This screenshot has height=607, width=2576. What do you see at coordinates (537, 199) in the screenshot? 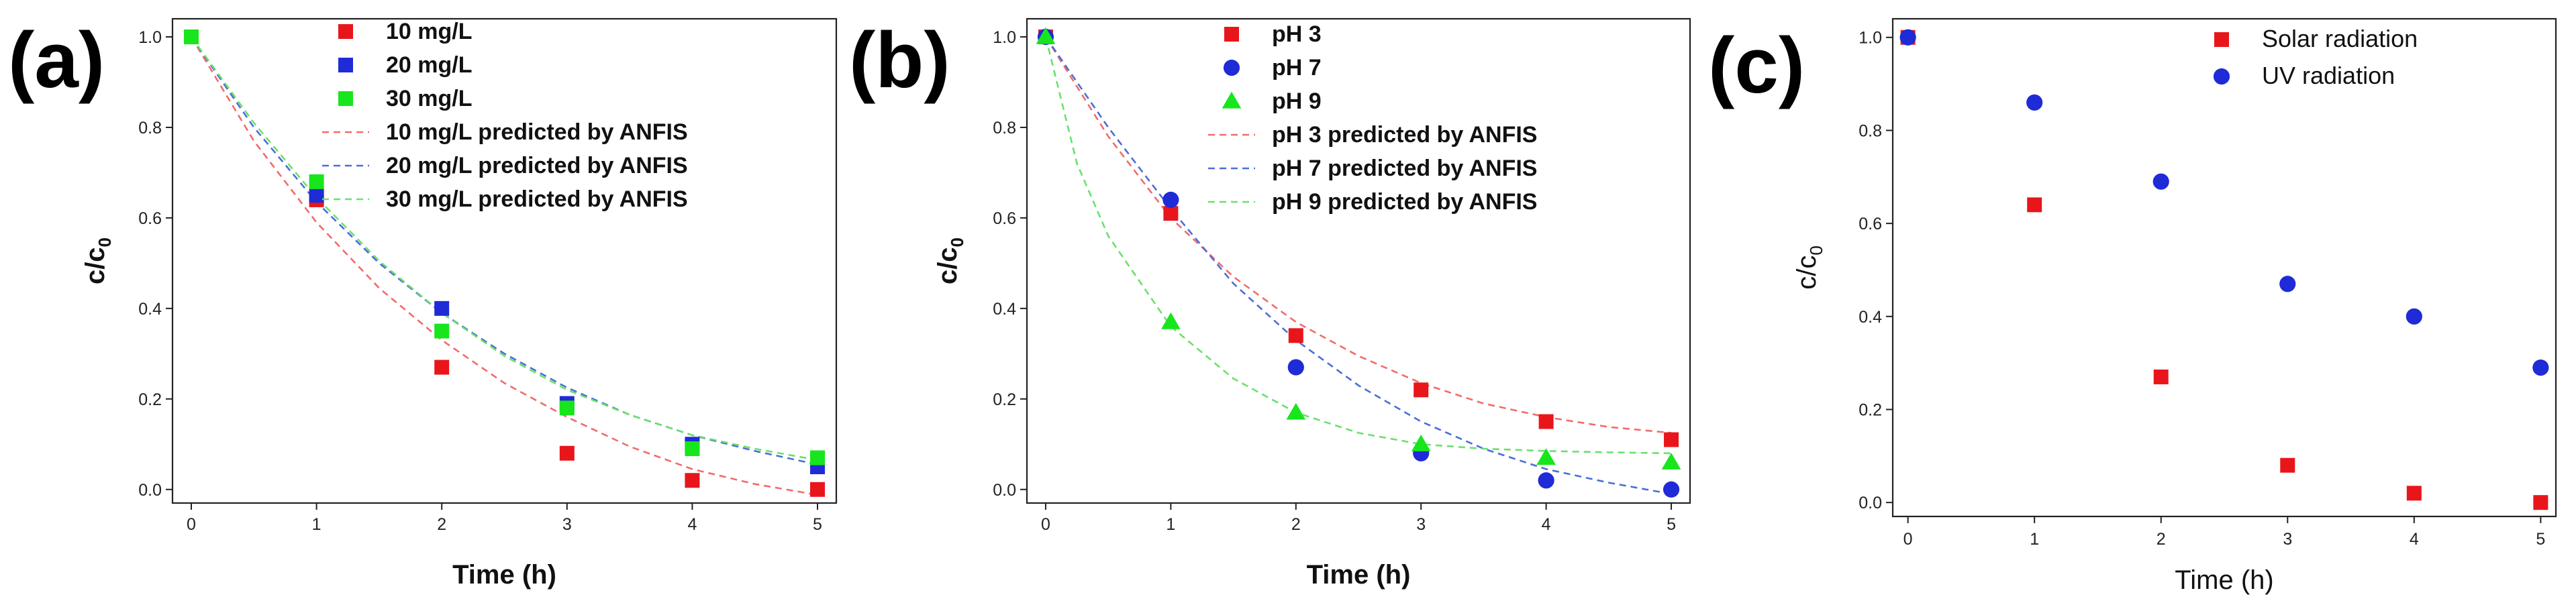
I see `legend-label: 30 mg/L predicted by ANFIS` at bounding box center [537, 199].